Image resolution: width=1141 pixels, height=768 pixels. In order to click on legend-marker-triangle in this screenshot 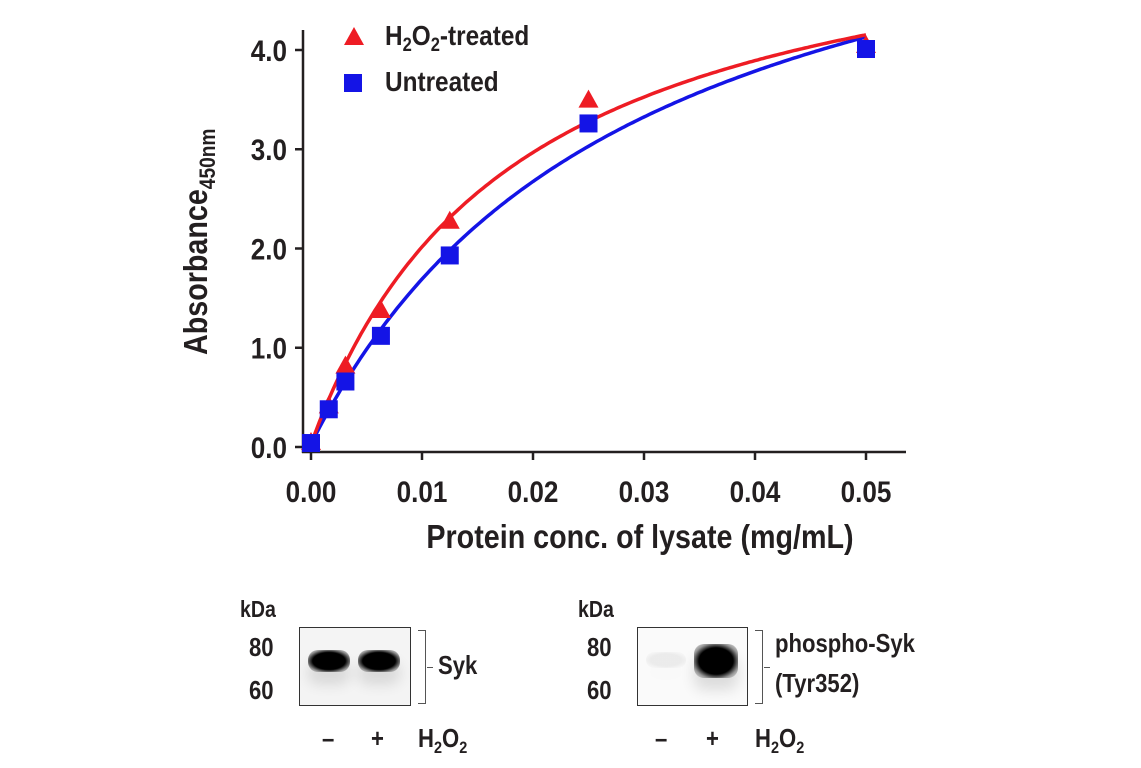, I will do `click(354, 36)`.